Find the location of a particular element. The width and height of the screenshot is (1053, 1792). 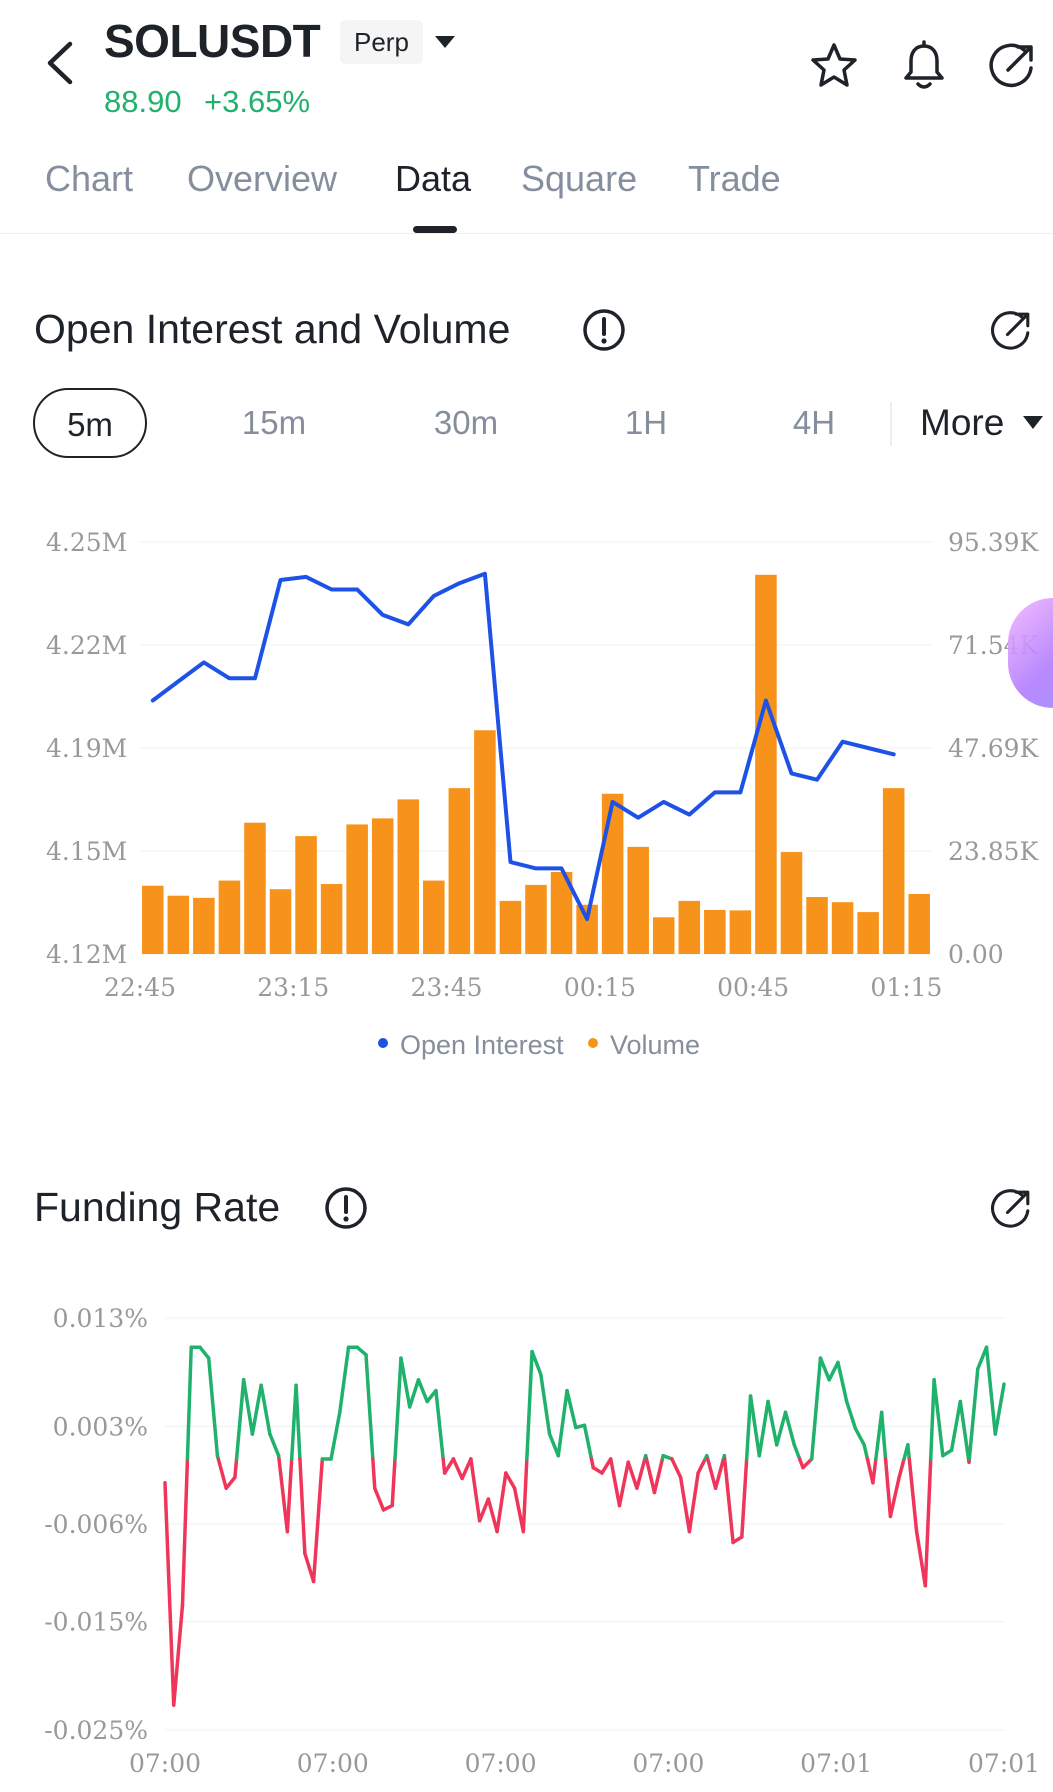

x-tick-label: 01:15 is located at coordinates (906, 987).